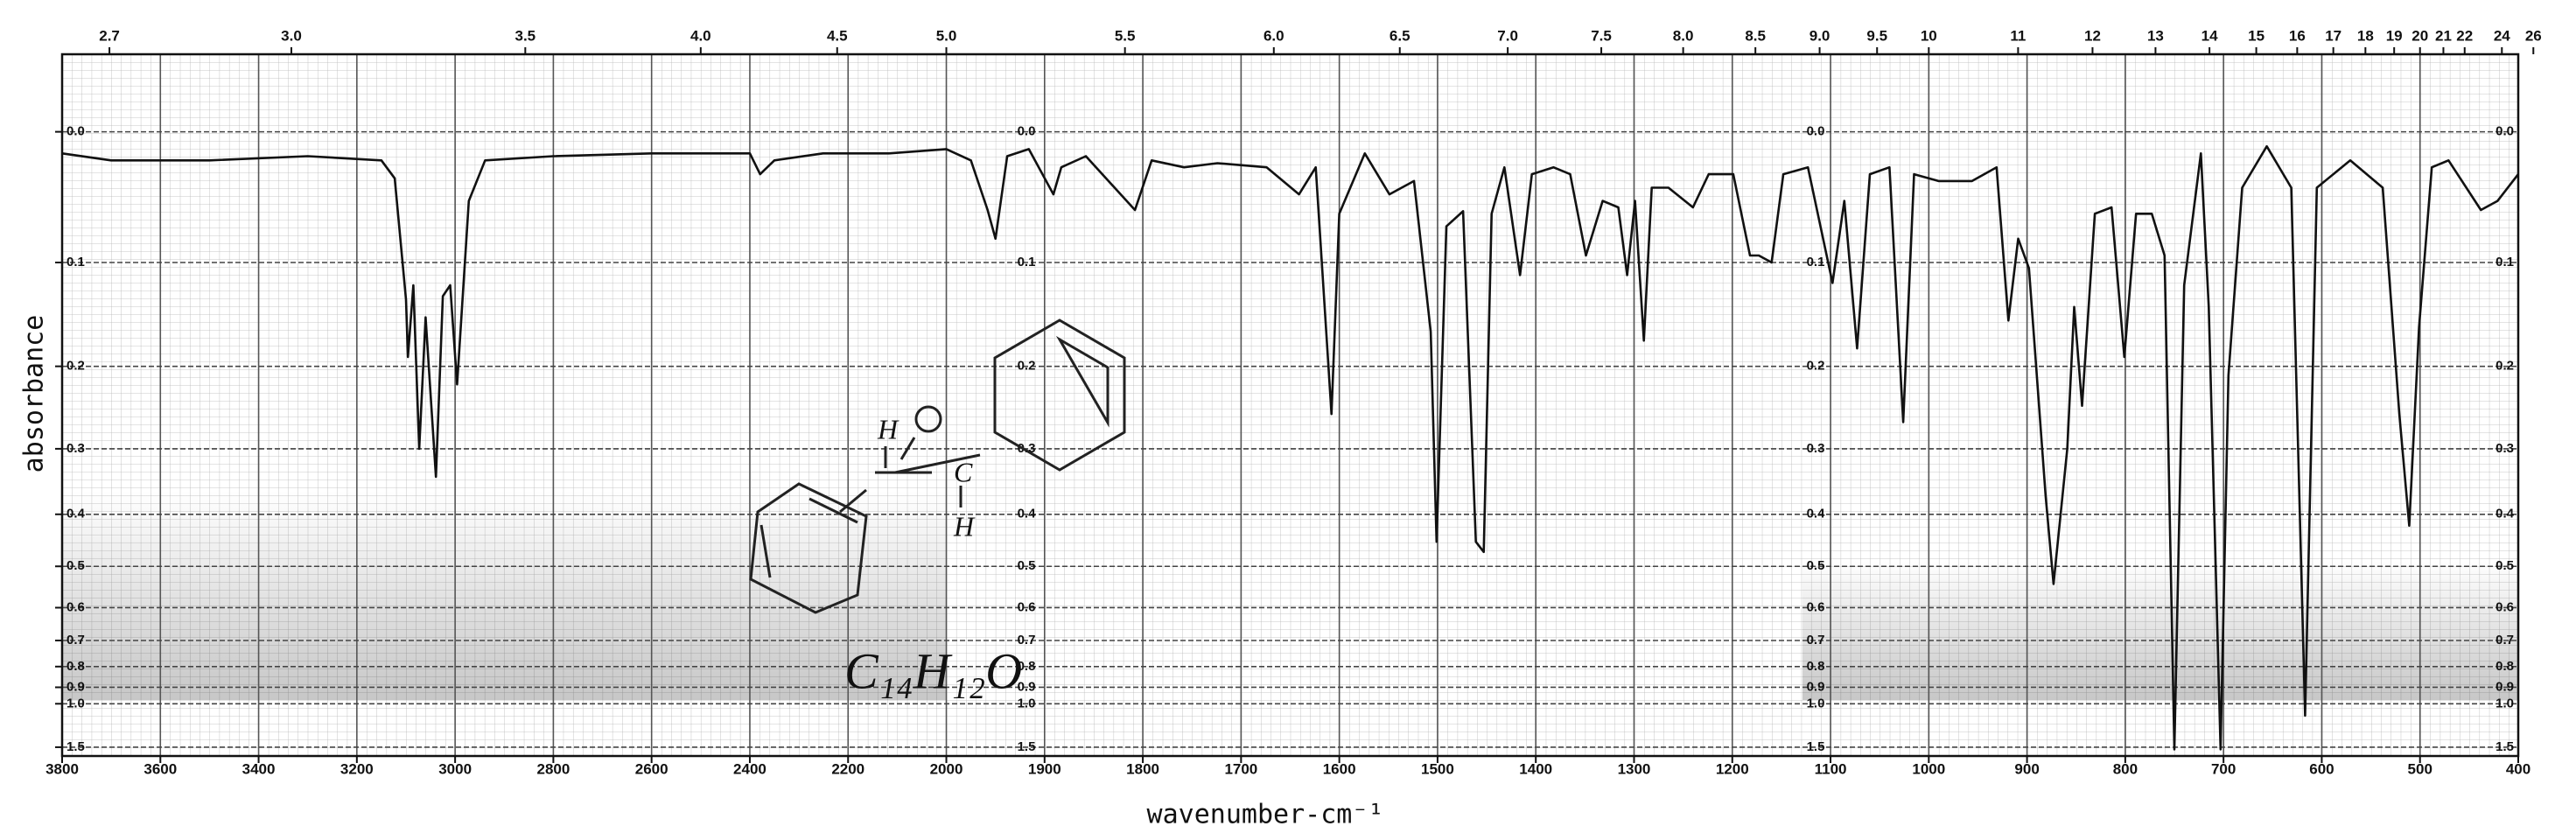 The height and width of the screenshot is (840, 2576). I want to click on x-tick-label: 1500, so click(1437, 768).